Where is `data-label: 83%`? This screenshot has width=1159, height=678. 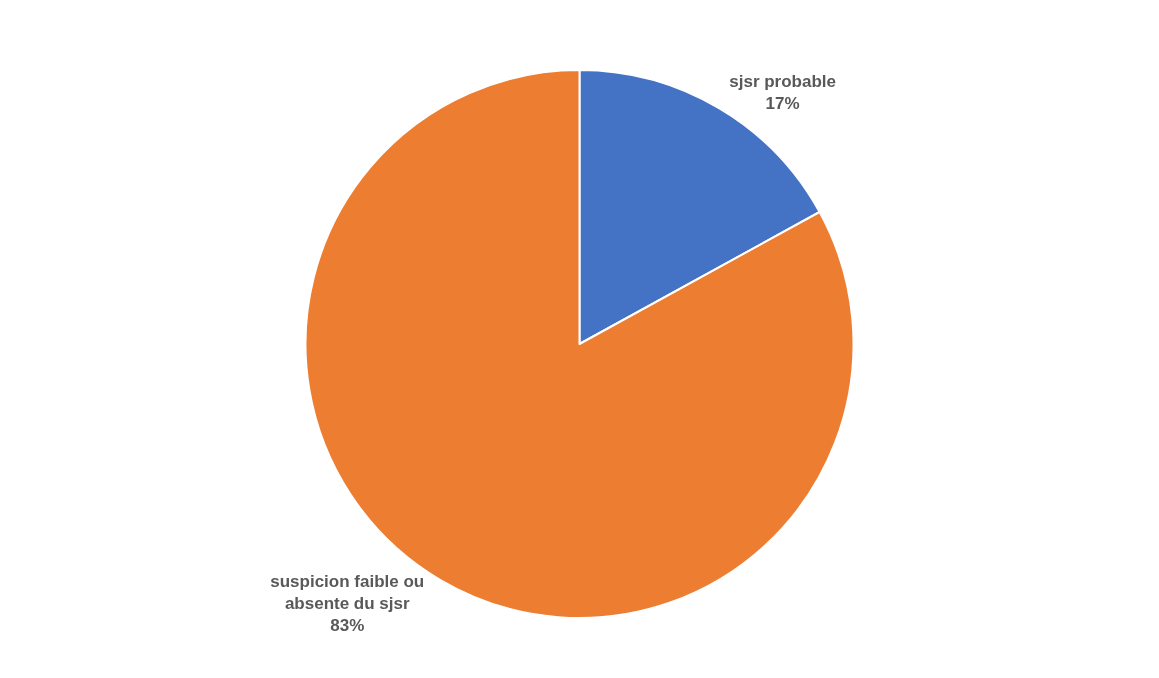 data-label: 83% is located at coordinates (347, 625).